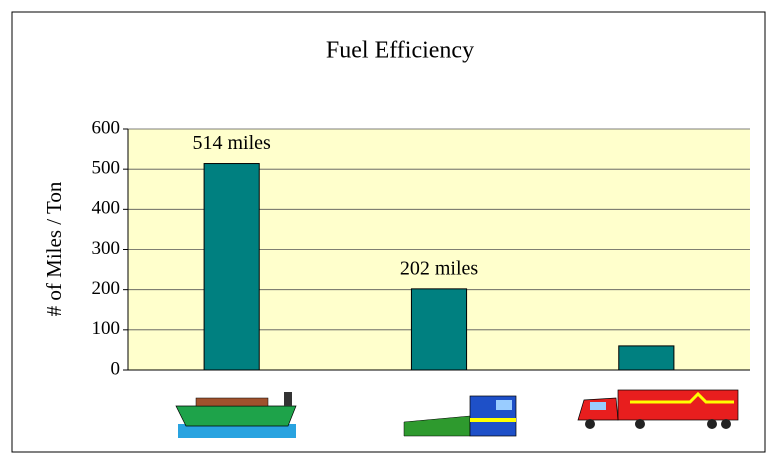 Image resolution: width=778 pixels, height=472 pixels. Describe the element at coordinates (460, 416) in the screenshot. I see `train-icon` at that location.